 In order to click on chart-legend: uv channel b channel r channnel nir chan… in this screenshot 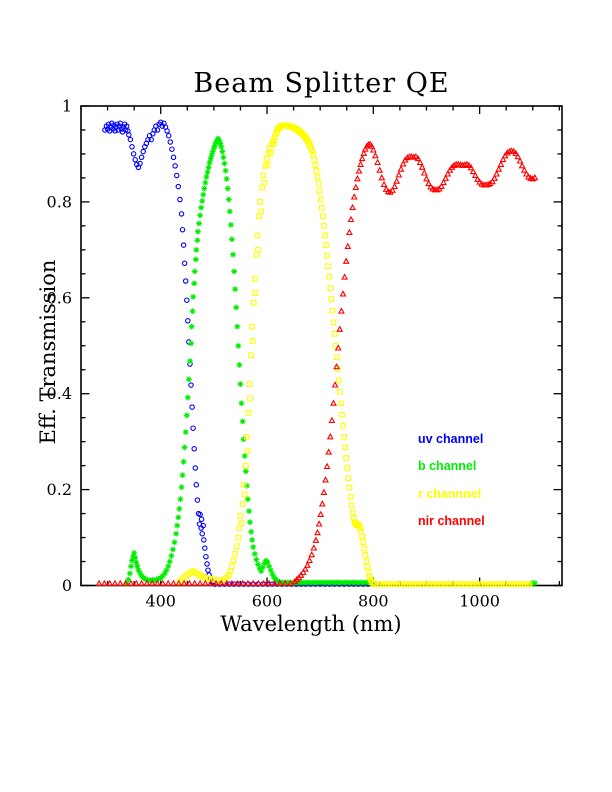, I will do `click(451, 484)`.